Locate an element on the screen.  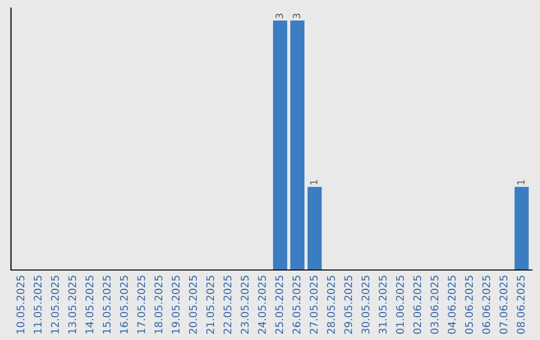
x-tick-label: 11.05.2025 is located at coordinates (38, 305).